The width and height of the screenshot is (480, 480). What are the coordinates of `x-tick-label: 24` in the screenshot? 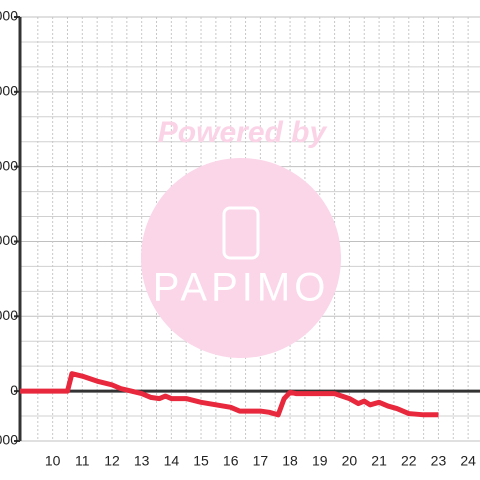 It's located at (468, 461).